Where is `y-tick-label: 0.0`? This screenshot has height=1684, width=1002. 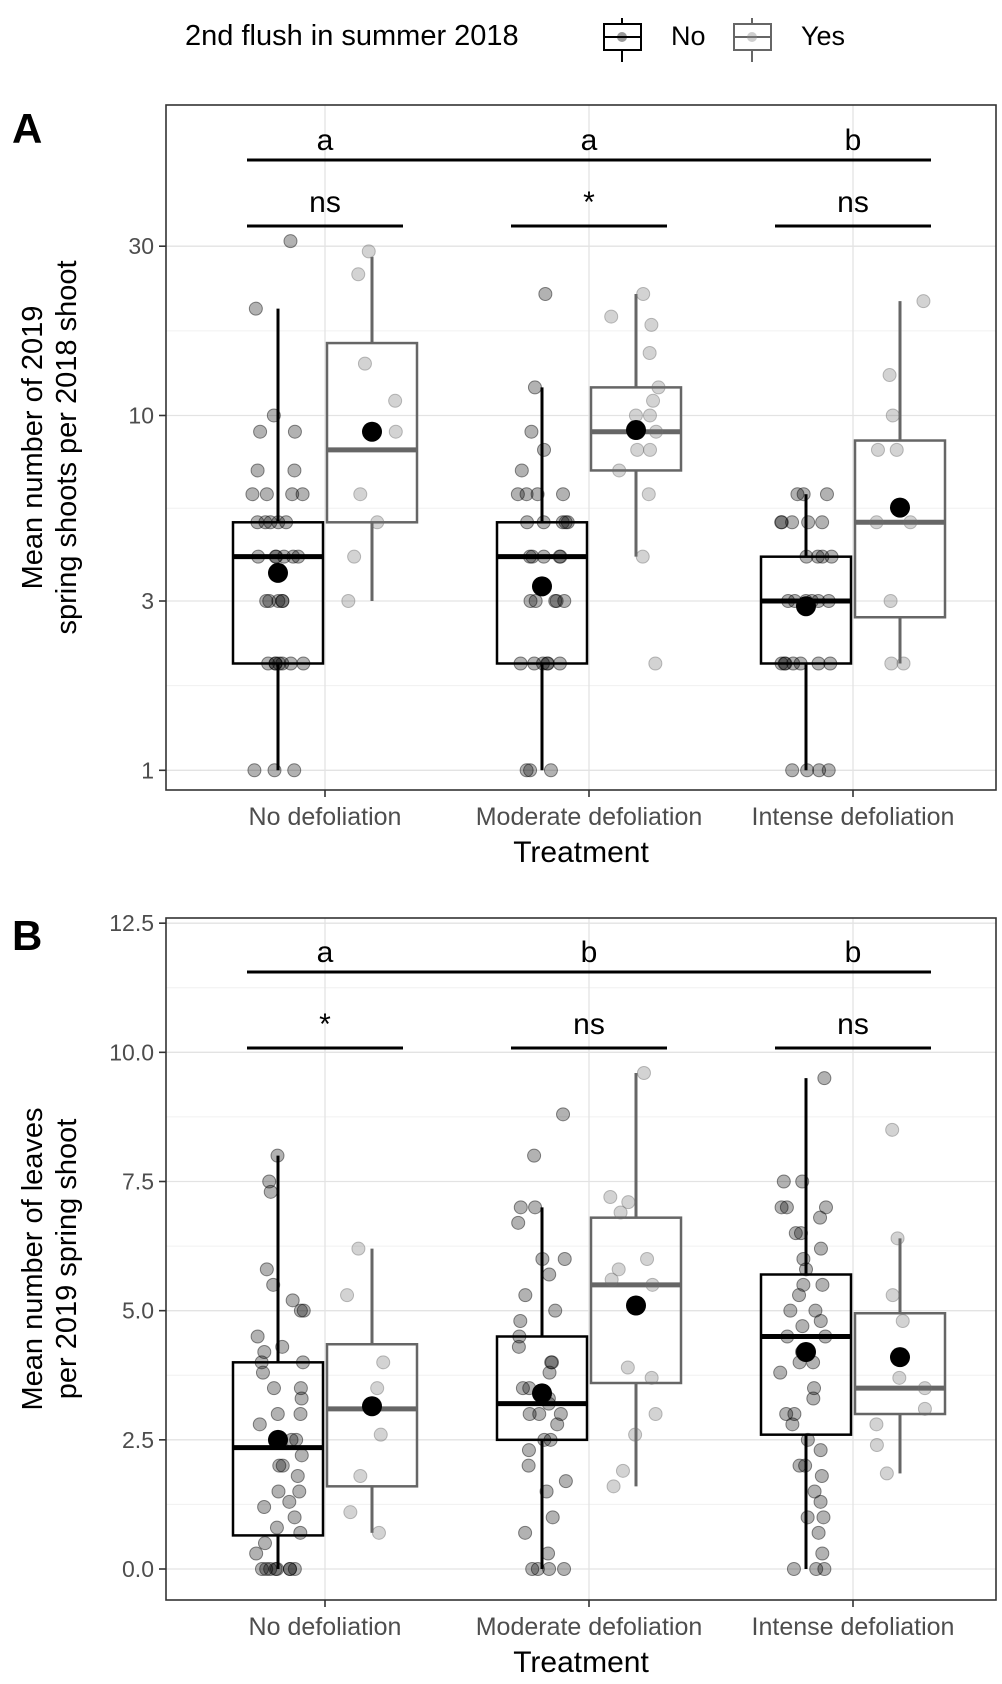
y-tick-label: 0.0 is located at coordinates (138, 1569).